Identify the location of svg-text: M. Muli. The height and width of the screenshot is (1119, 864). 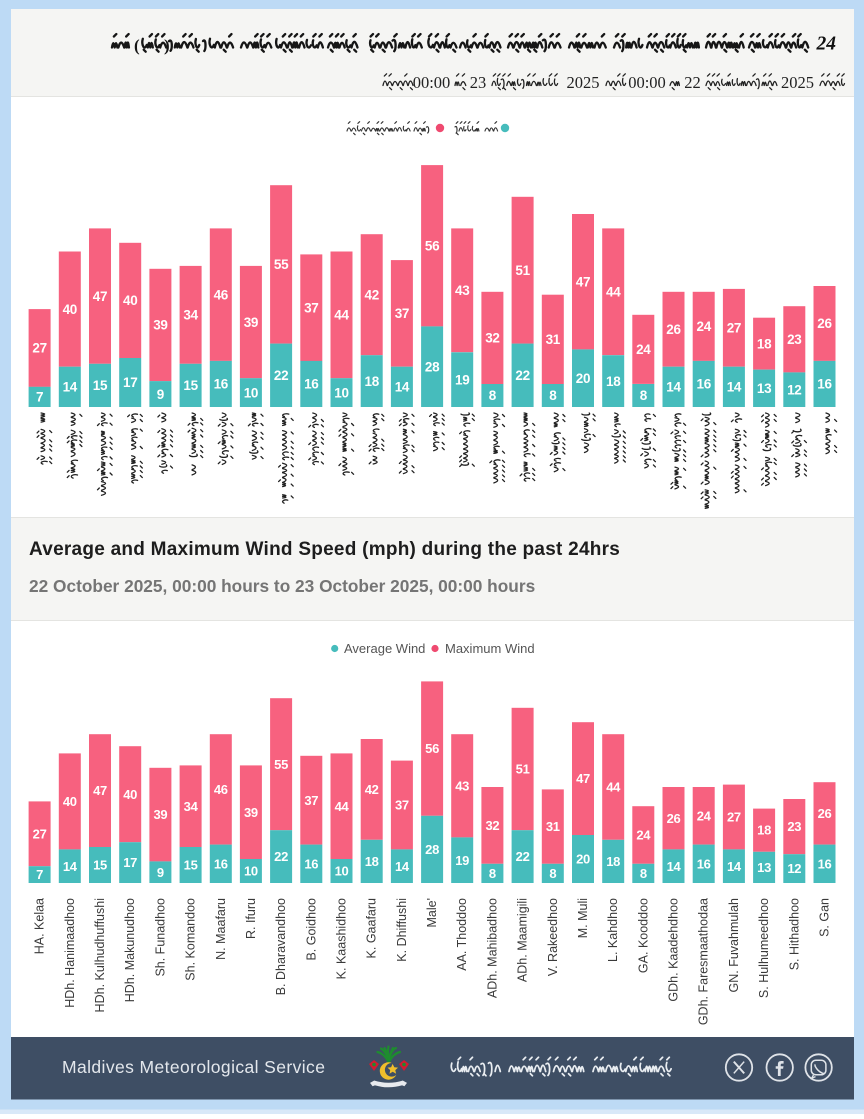
(583, 918).